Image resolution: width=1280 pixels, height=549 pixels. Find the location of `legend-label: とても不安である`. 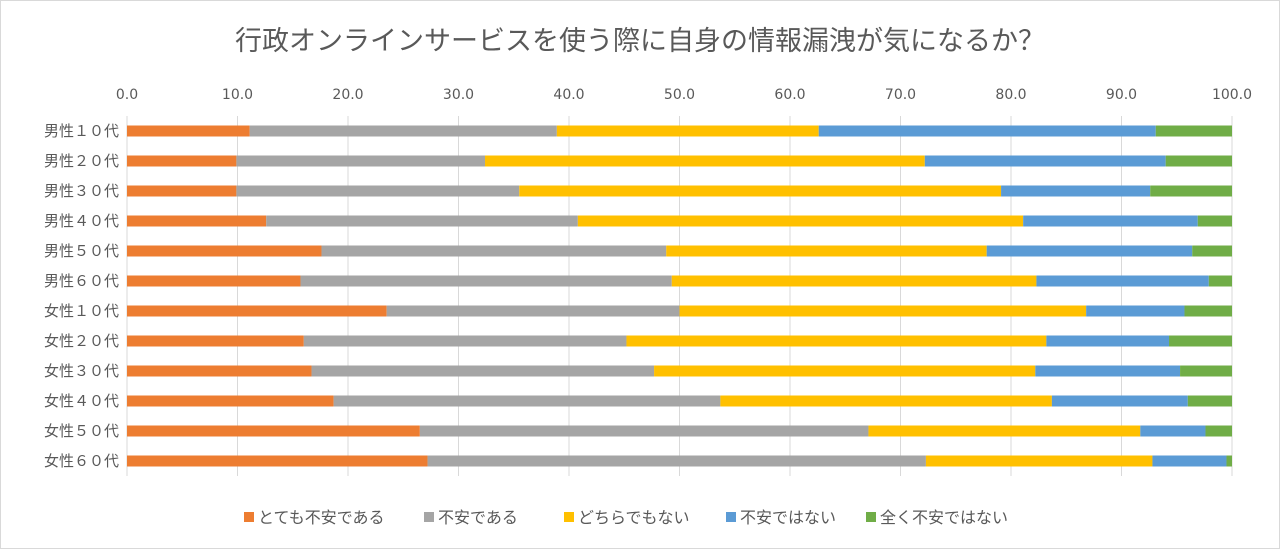

legend-label: とても不安である is located at coordinates (321, 517).